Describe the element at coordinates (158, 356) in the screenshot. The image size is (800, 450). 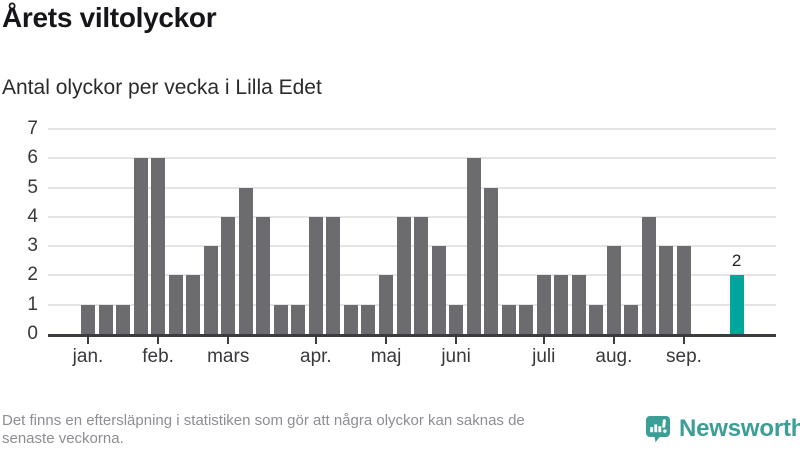
I see `x-axis-label-feb: feb.` at that location.